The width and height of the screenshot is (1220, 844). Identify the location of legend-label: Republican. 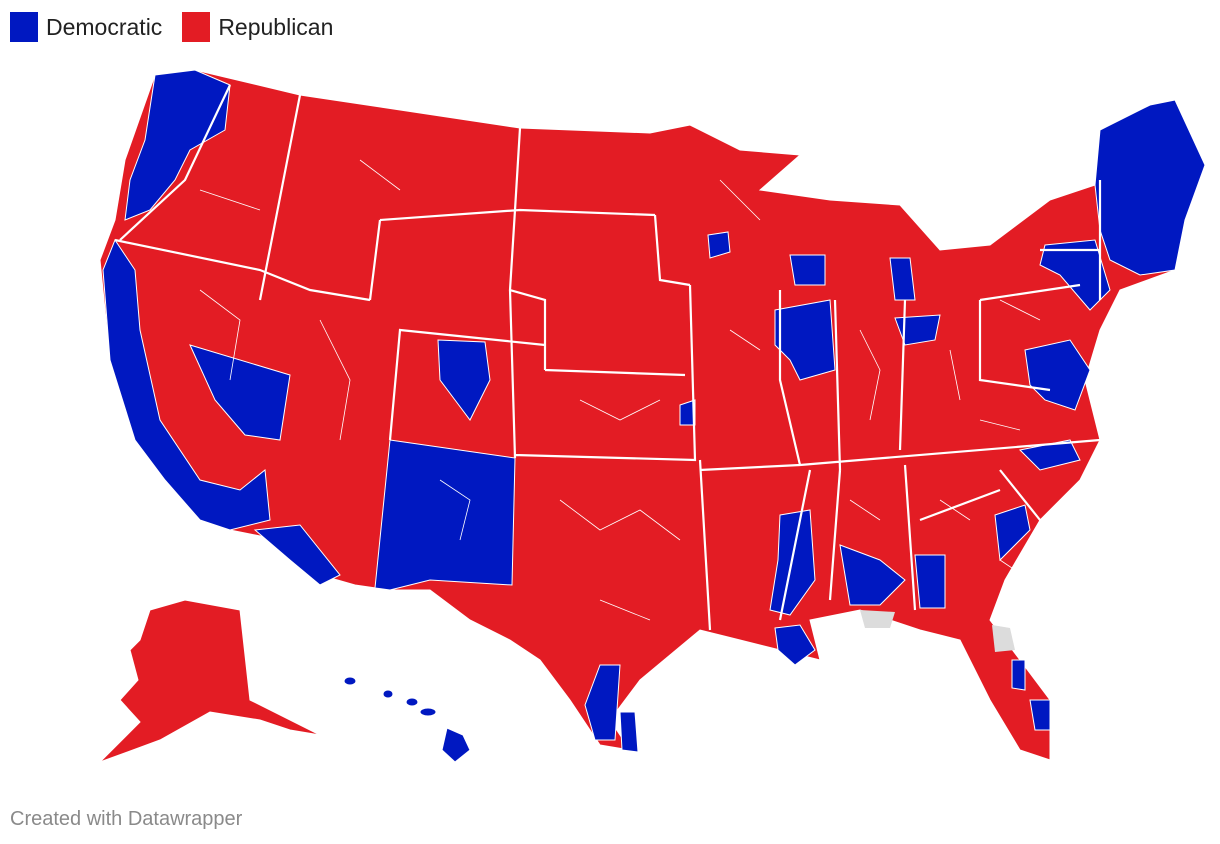
(276, 26).